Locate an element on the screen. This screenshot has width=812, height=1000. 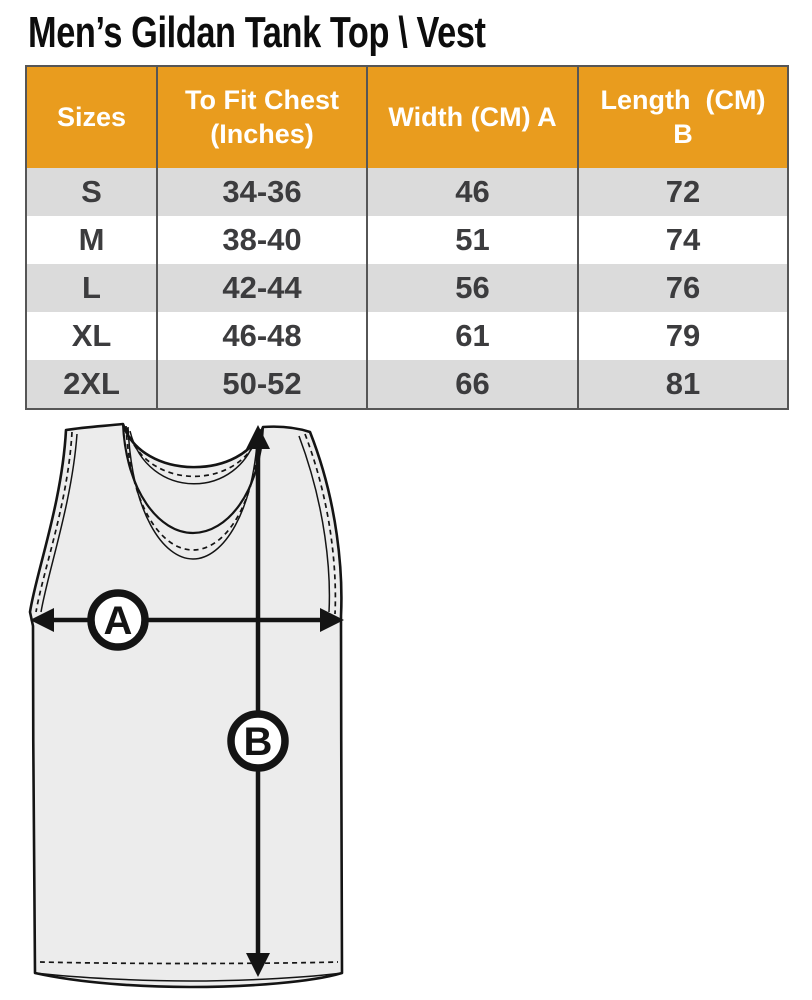
table-row-m: M 38-40 51 74 is located at coordinates (407, 240).